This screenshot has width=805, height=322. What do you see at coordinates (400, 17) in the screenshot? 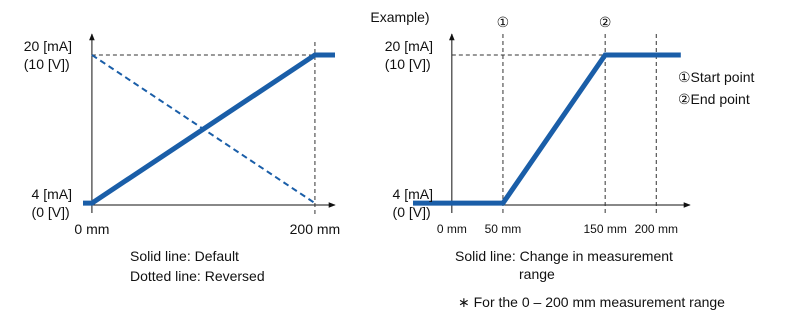
I see `title: Example)` at bounding box center [400, 17].